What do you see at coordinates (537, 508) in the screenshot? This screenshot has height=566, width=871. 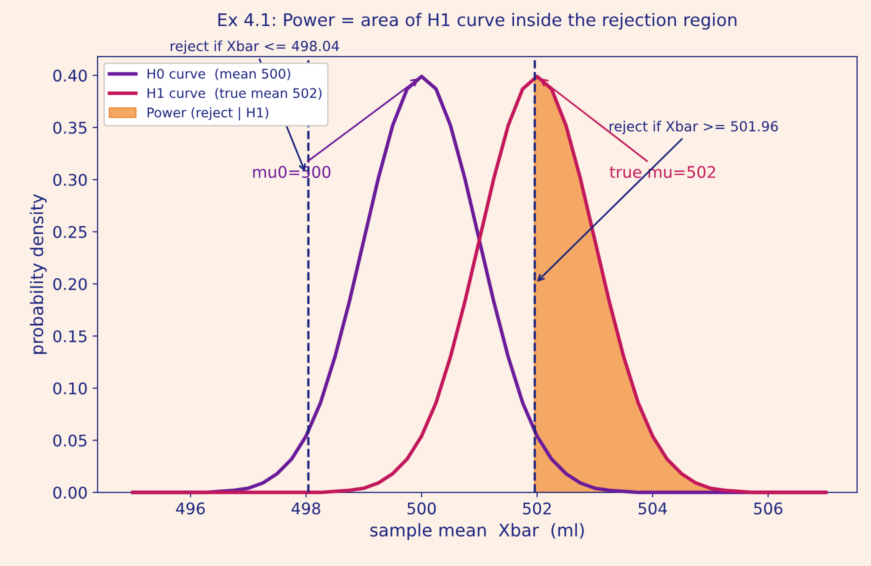 I see `x-tick-label: 502` at bounding box center [537, 508].